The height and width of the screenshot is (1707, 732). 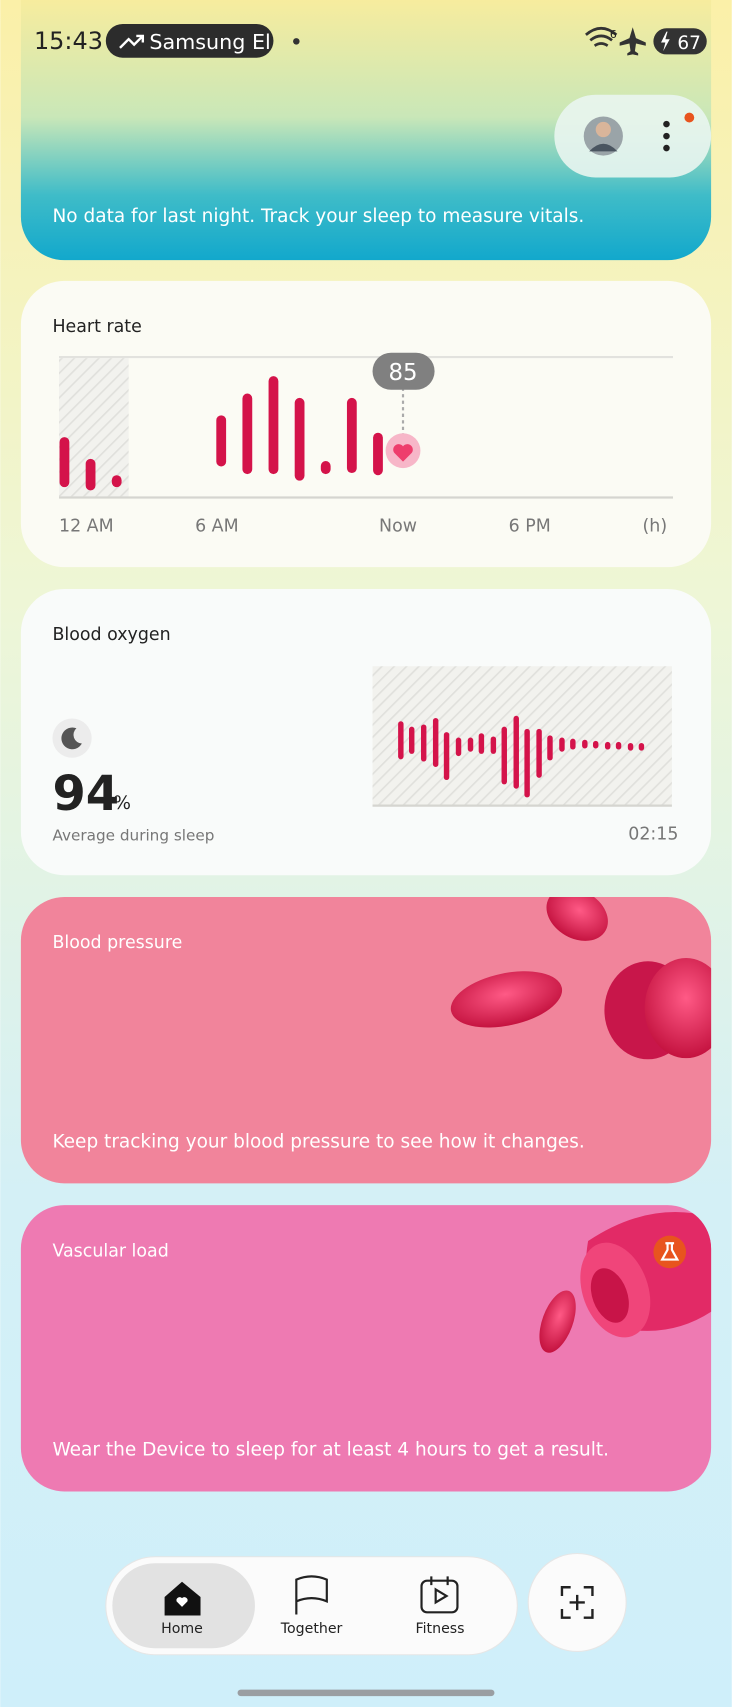 What do you see at coordinates (117, 943) in the screenshot?
I see `blood-pressure-title: Blood pressure` at bounding box center [117, 943].